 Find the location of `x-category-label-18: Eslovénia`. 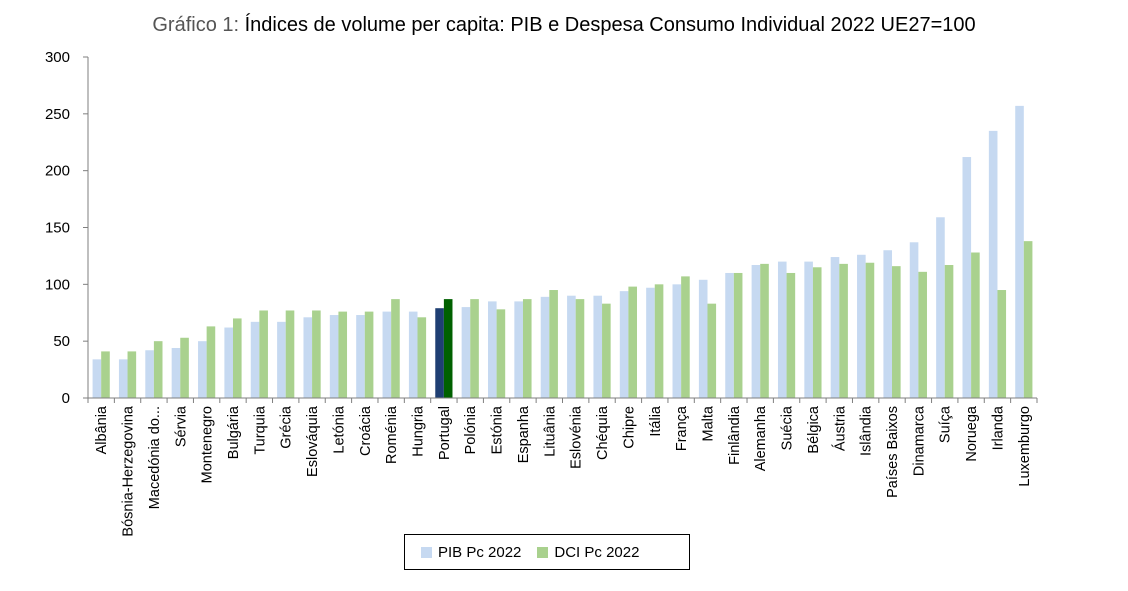

x-category-label-18: Eslovénia is located at coordinates (577, 437).